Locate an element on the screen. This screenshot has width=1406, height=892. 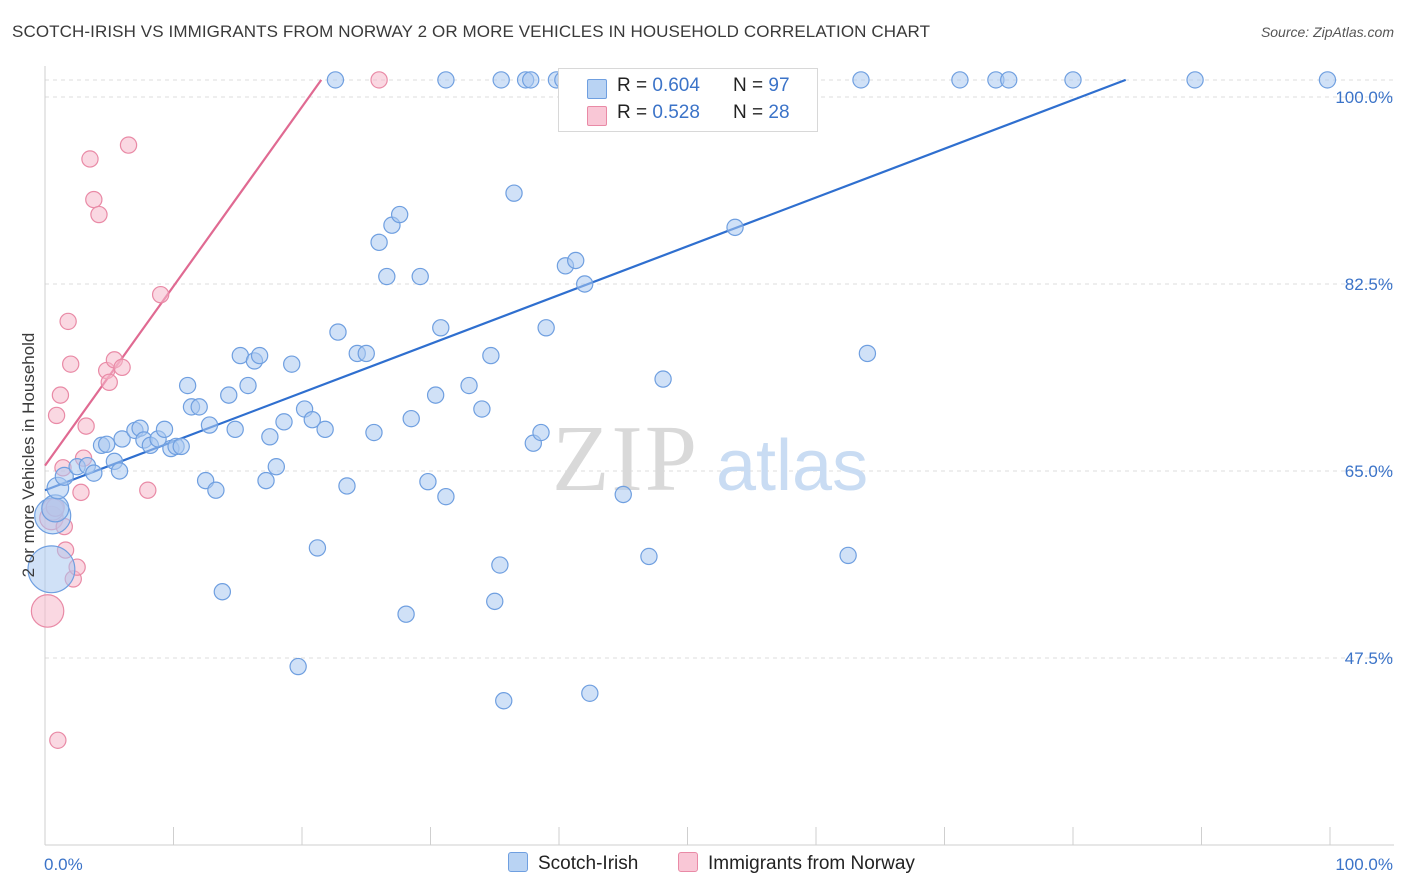
watermark-atlas: atlas is located at coordinates (792, 466).